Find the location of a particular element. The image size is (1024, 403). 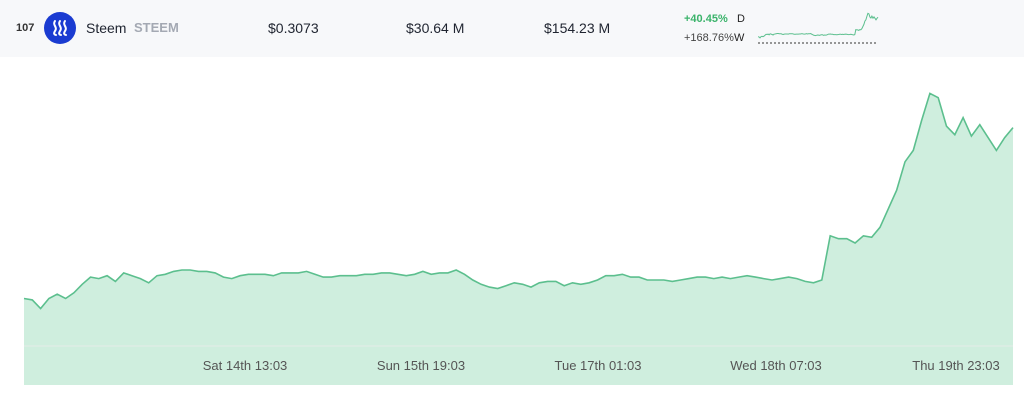

rank: 107 is located at coordinates (25, 28).